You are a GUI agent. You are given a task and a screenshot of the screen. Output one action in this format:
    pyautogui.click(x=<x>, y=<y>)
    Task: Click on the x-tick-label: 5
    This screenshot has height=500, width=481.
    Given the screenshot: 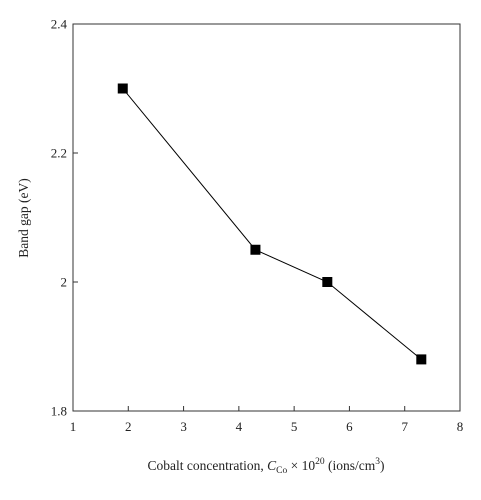 What is the action you would take?
    pyautogui.click(x=294, y=426)
    